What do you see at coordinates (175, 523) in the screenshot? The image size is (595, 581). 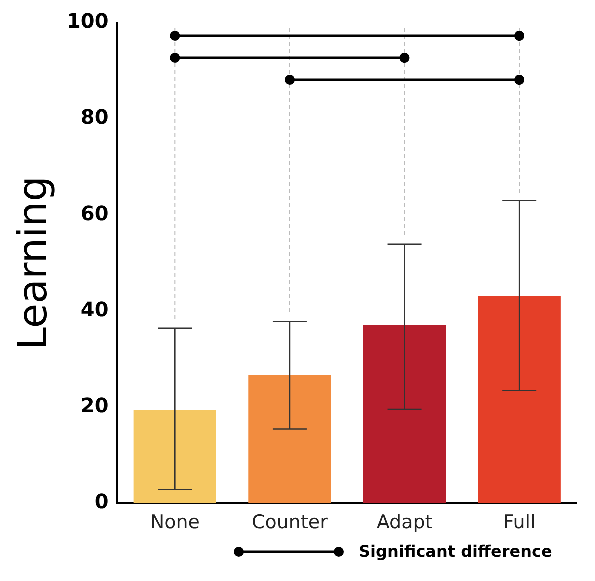 I see `x-tick-label: None` at bounding box center [175, 523].